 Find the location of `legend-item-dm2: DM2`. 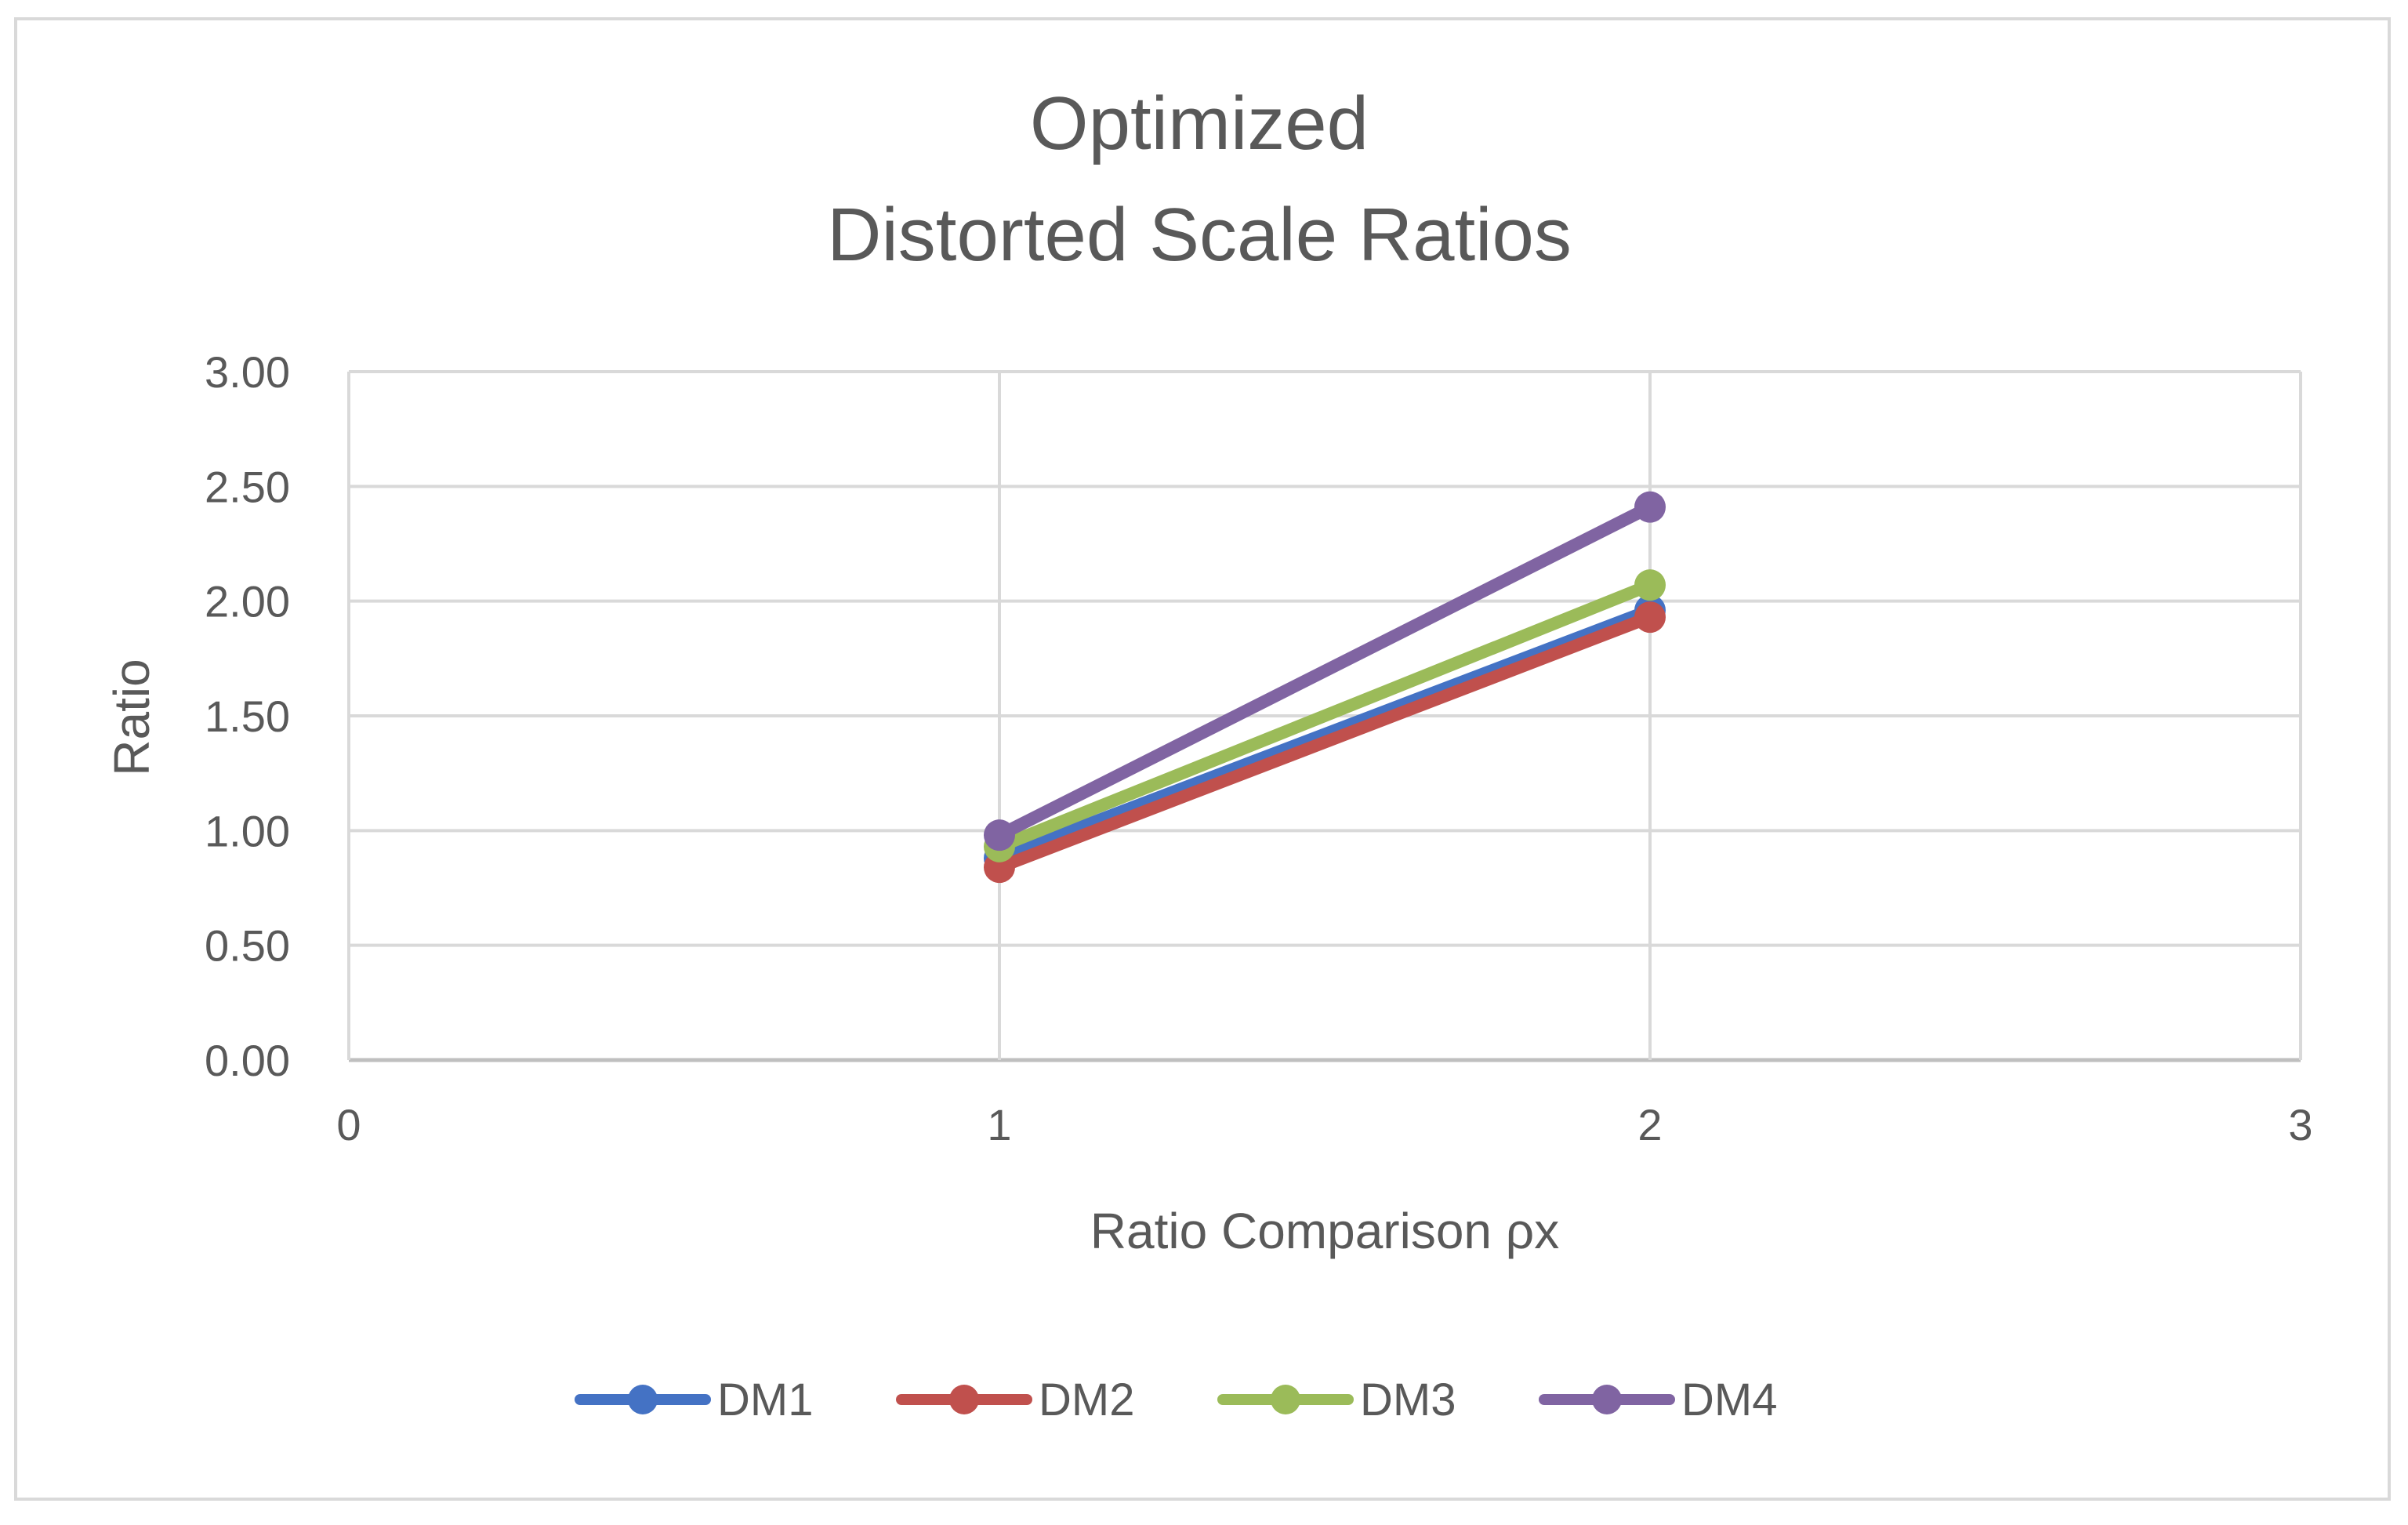

legend-item-dm2: DM2 is located at coordinates (1015, 1399).